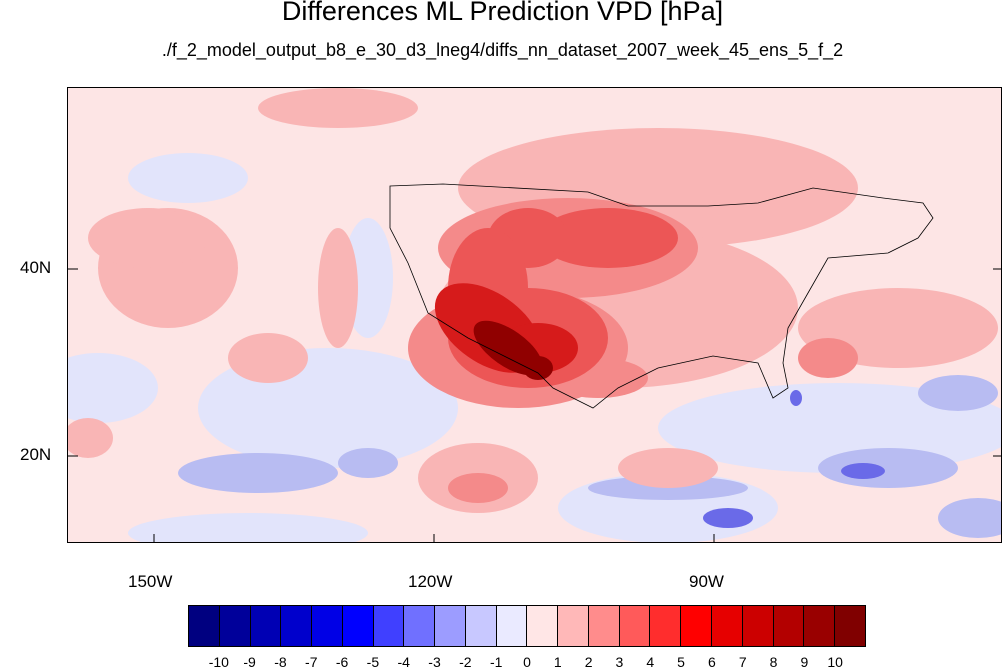 This screenshot has height=672, width=1005. I want to click on colorbar-label: 10, so click(835, 662).